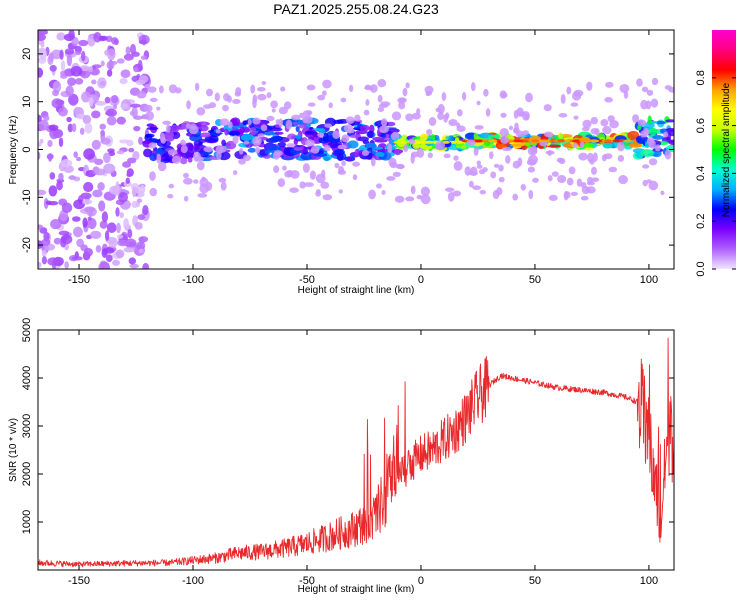 This screenshot has width=750, height=600. I want to click on heatmap-y-tick-label: -10, so click(27, 197).